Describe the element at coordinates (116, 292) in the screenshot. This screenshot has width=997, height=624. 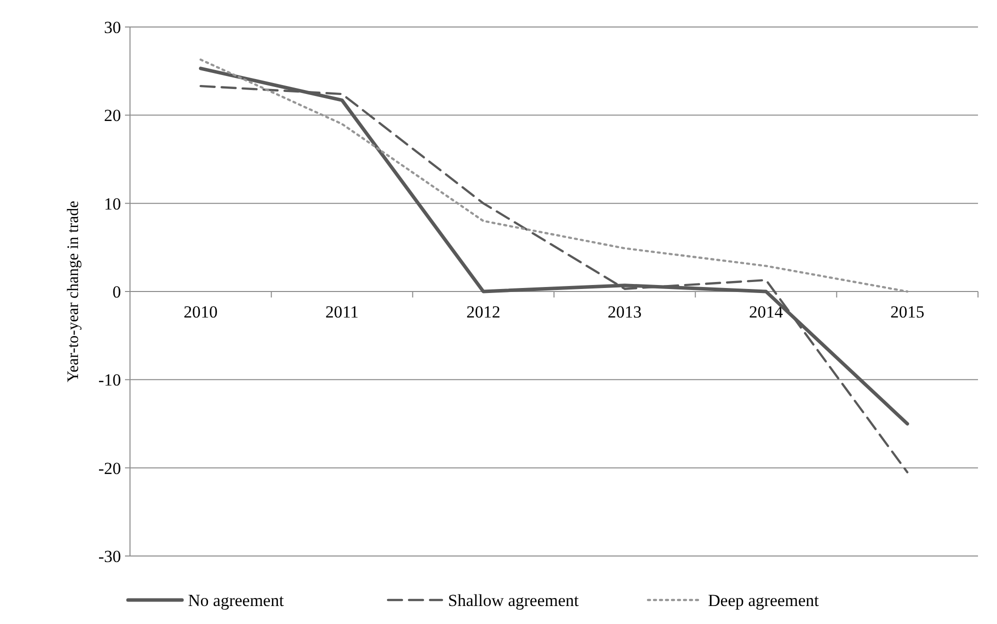
I see `y-tick-label: 0` at that location.